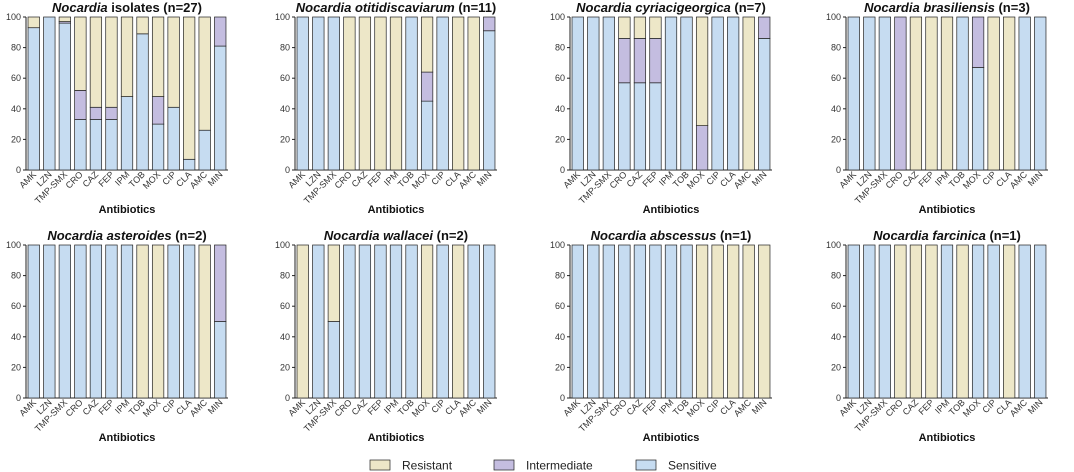 Image resolution: width=1074 pixels, height=472 pixels. What do you see at coordinates (109, 235) in the screenshot?
I see `panel-title-species: Nocardia asteroides` at bounding box center [109, 235].